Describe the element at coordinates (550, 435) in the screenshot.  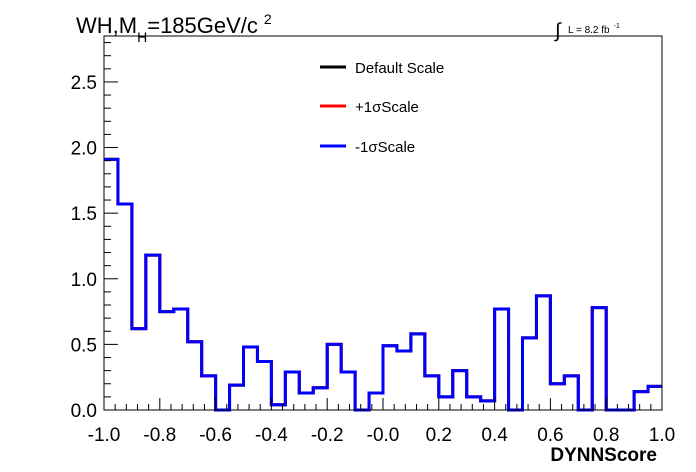
I see `x-tick-label: 0.6` at that location.